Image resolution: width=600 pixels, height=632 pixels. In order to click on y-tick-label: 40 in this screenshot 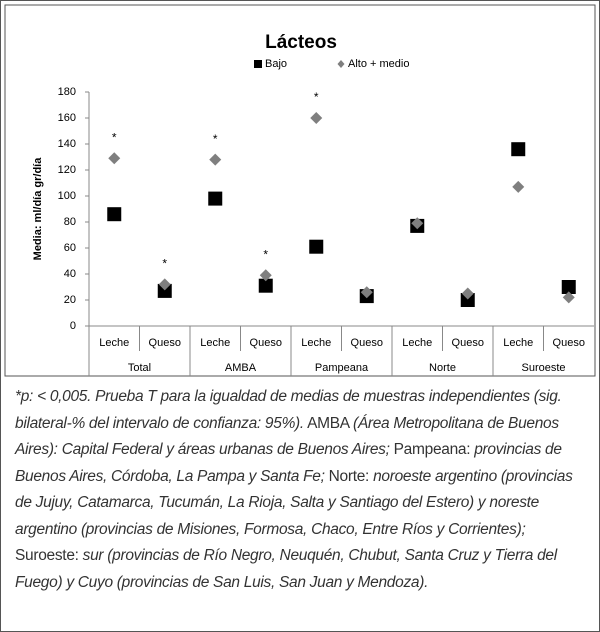, I will do `click(70, 274)`.